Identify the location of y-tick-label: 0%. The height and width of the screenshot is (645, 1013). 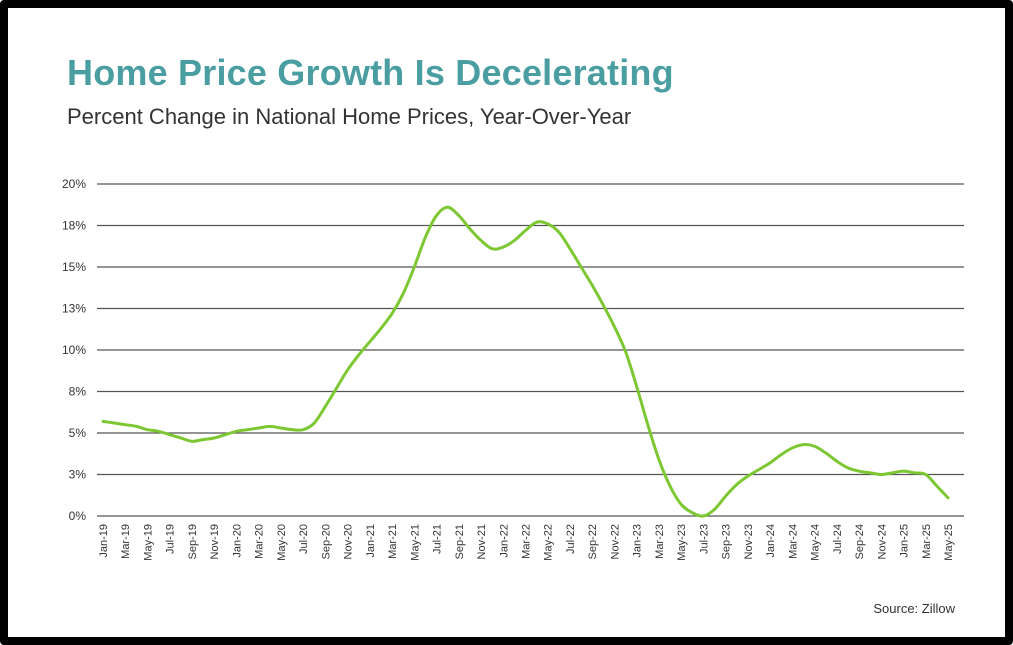
(78, 516).